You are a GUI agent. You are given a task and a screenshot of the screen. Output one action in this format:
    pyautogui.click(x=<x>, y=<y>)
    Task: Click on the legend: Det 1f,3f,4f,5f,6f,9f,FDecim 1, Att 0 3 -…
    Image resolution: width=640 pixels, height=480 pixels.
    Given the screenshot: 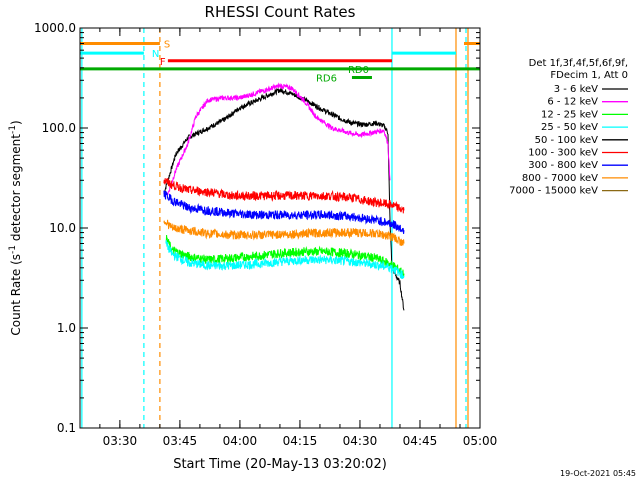 What is the action you would take?
    pyautogui.click(x=568, y=127)
    